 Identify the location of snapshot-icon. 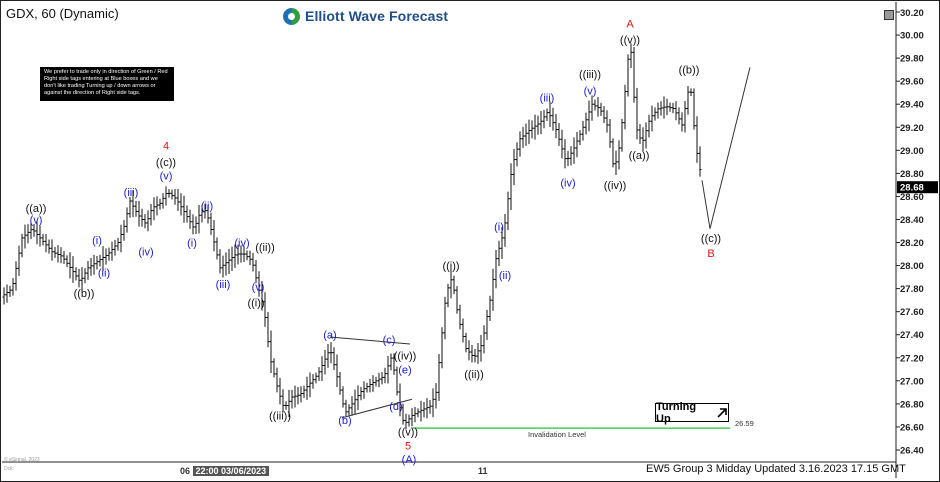
(889, 15).